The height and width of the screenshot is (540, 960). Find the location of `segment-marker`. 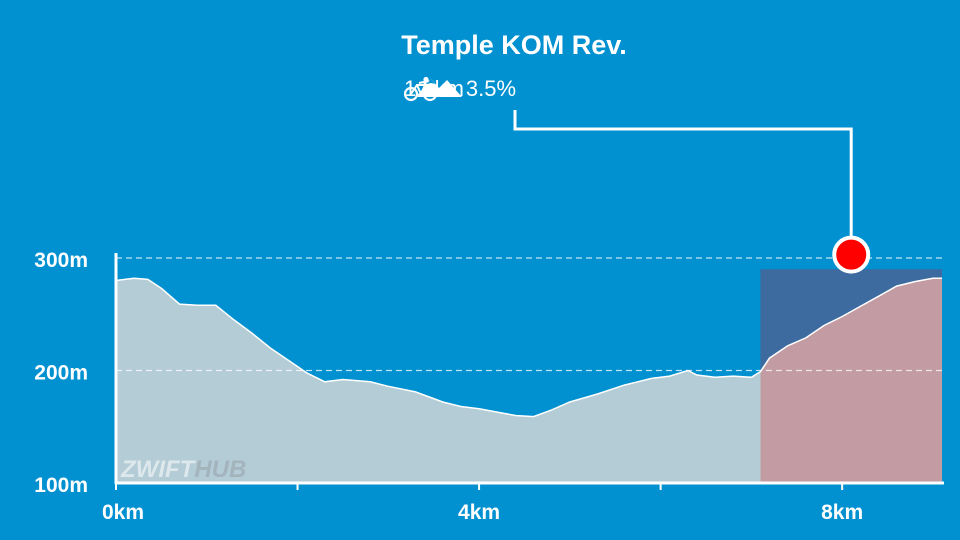

segment-marker is located at coordinates (851, 254).